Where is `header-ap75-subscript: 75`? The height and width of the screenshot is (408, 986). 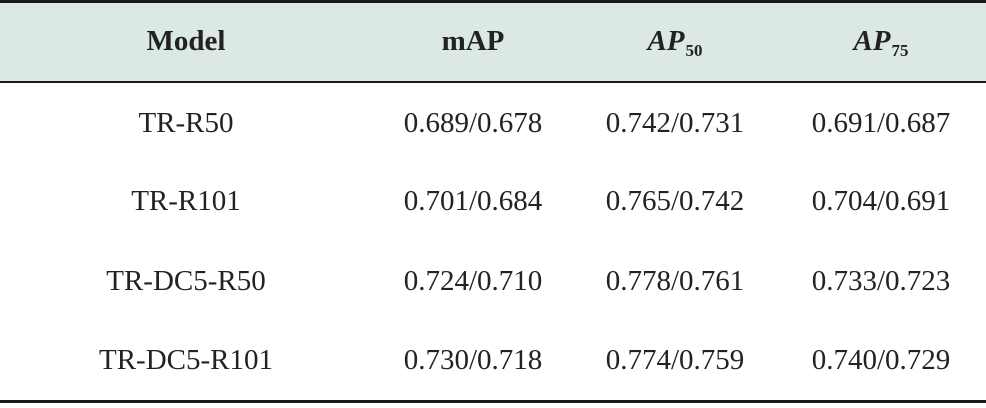 header-ap75-subscript: 75 is located at coordinates (900, 51).